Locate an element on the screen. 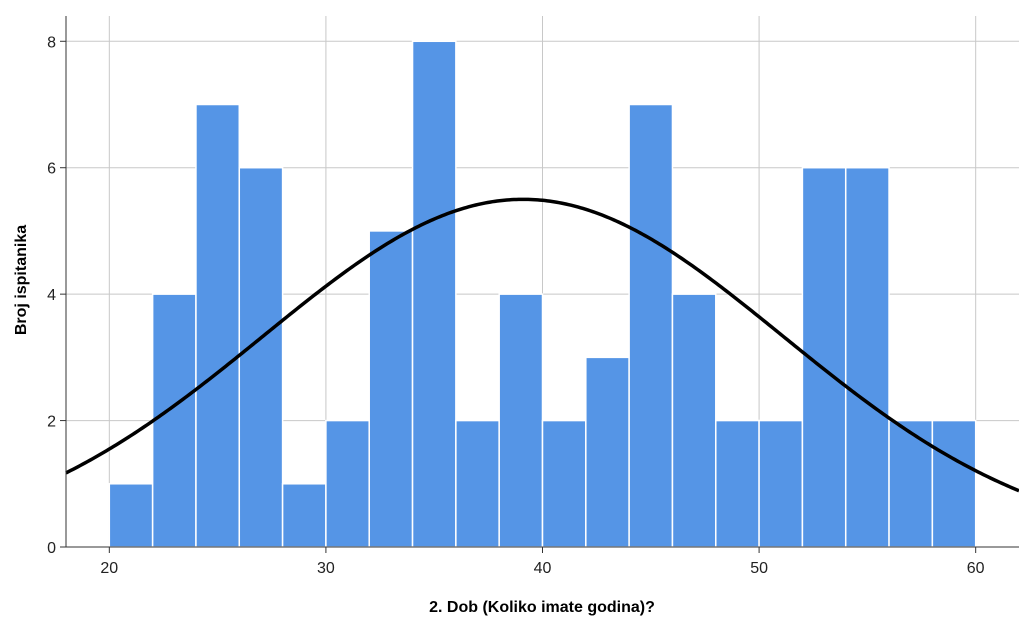 This screenshot has width=1019, height=617. x-tick-label: 20 is located at coordinates (109, 568).